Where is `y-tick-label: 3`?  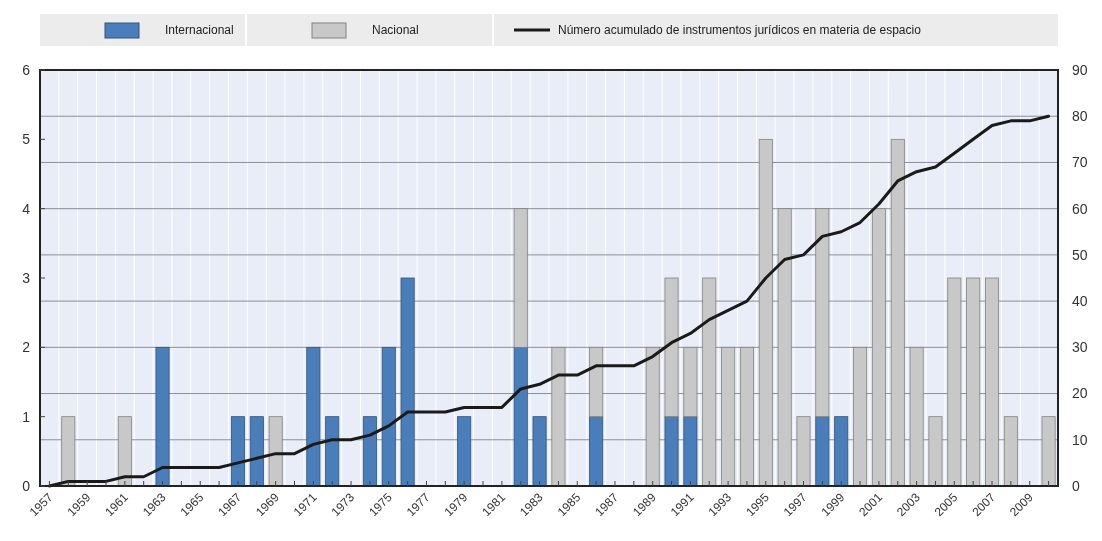
y-tick-label: 3 is located at coordinates (26, 277).